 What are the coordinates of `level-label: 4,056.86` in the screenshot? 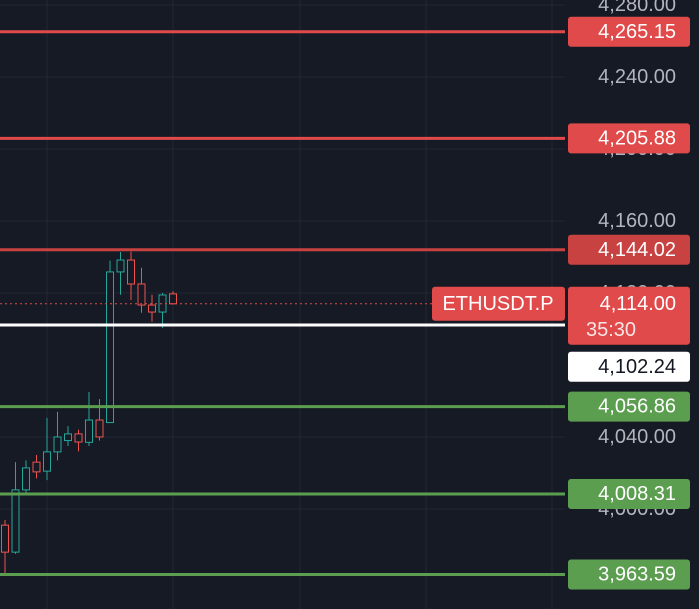 It's located at (637, 407).